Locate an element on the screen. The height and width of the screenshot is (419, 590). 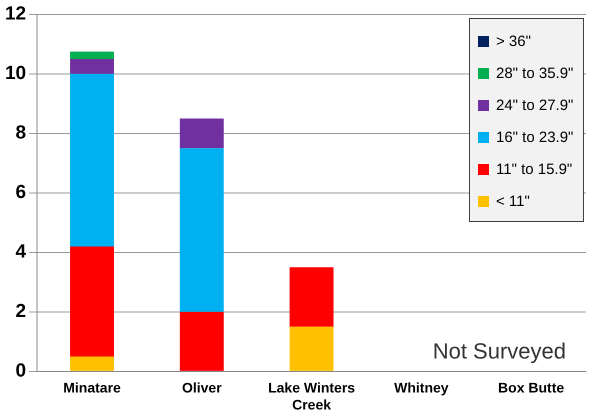
y-tick-label: 0 is located at coordinates (21, 371).